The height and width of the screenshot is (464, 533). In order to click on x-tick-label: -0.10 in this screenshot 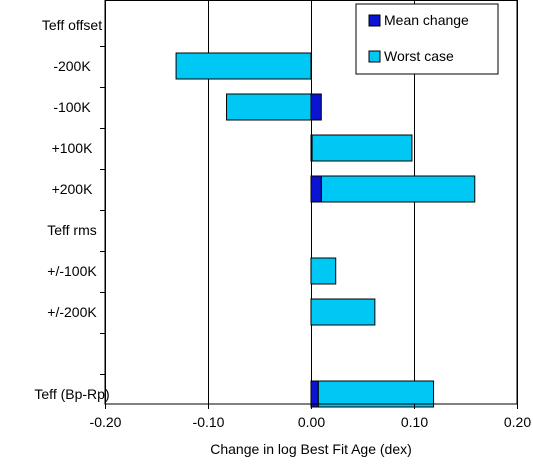, I will do `click(209, 422)`.